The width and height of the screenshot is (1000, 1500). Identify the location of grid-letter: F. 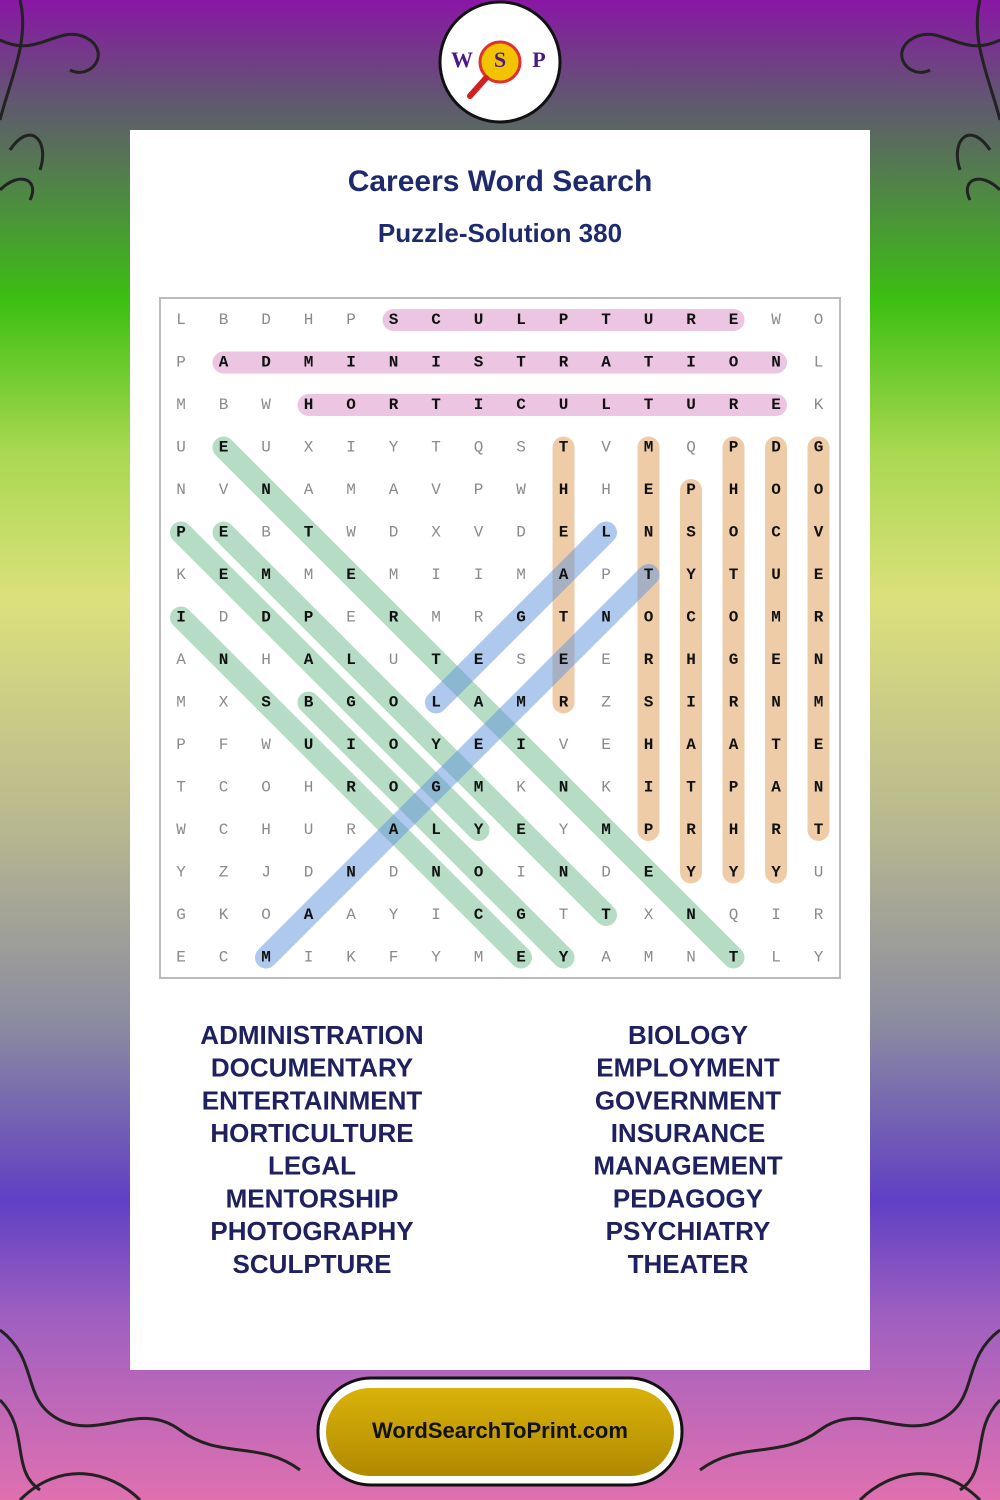
(224, 745).